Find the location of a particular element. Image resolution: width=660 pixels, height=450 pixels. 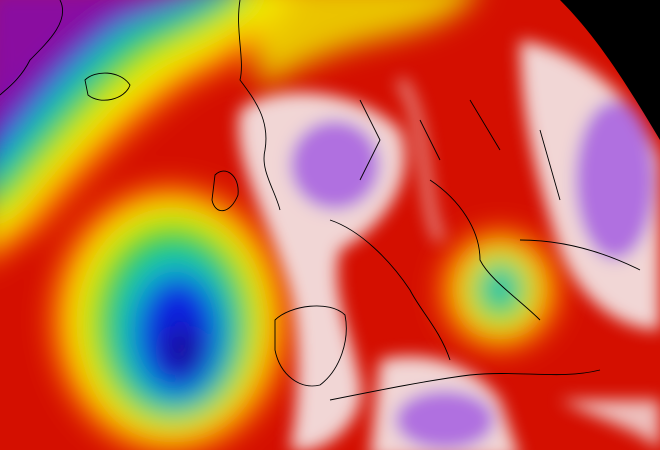

iceland-coast is located at coordinates (107, 86).